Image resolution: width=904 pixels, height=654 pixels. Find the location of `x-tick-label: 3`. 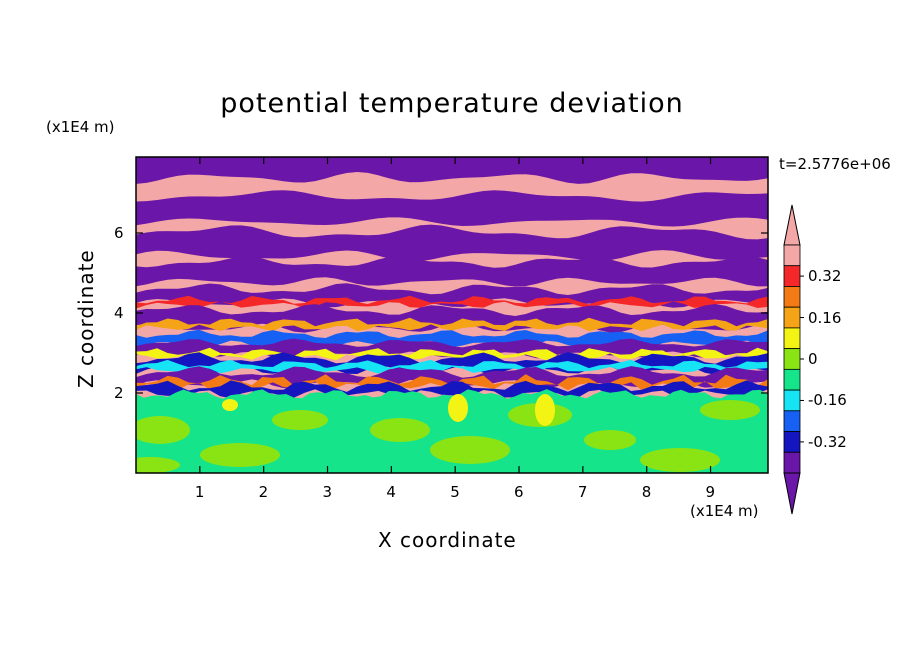

x-tick-label: 3 is located at coordinates (327, 492).